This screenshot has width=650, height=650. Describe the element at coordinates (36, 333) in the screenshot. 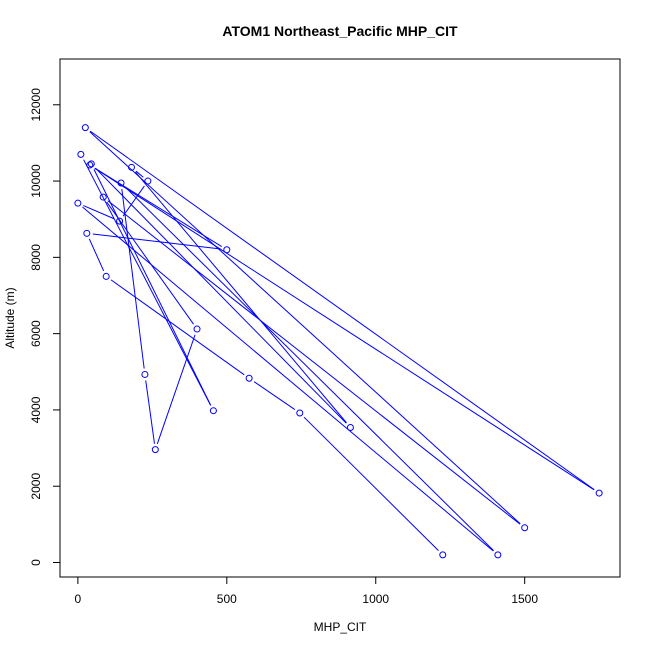

I see `y-tick-label: 6000` at that location.